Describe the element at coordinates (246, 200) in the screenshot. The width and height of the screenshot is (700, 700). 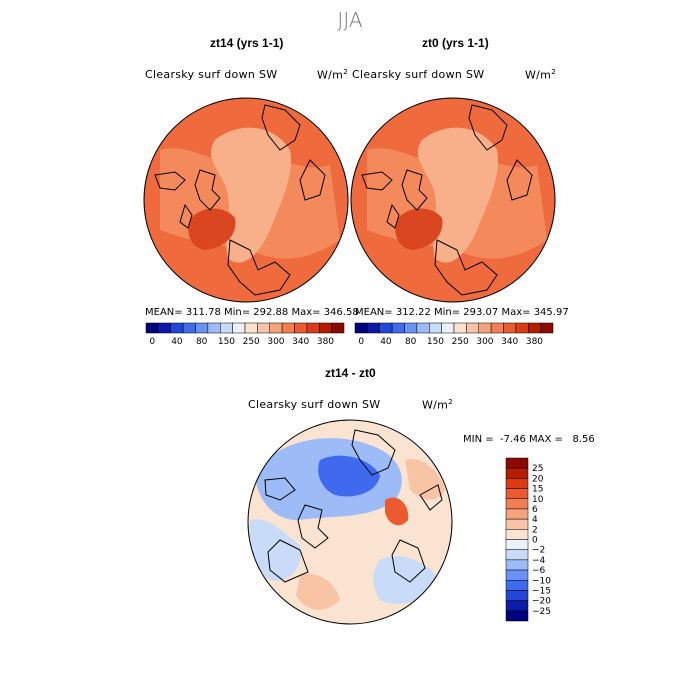
I see `map-zt14` at that location.